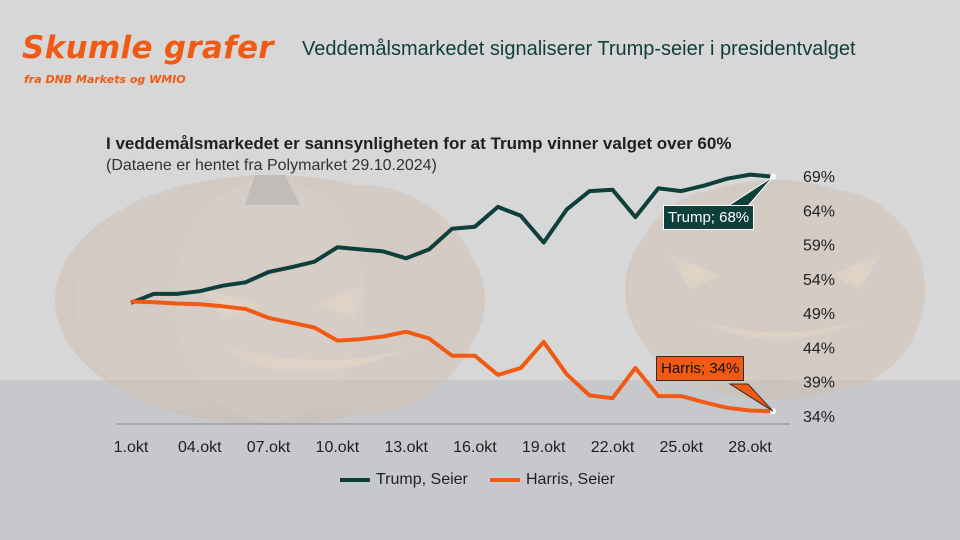 Image resolution: width=960 pixels, height=540 pixels. Describe the element at coordinates (819, 348) in the screenshot. I see `y-tick-label: 44%` at that location.